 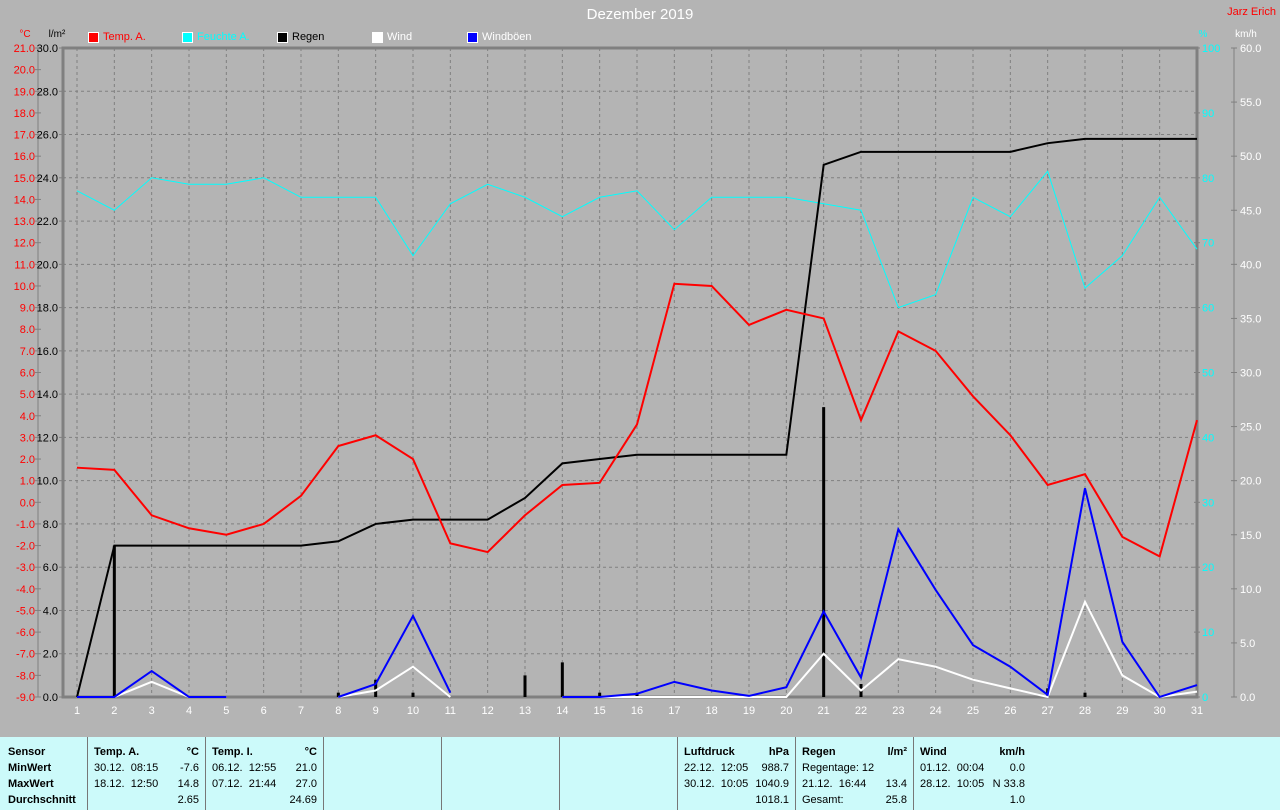 I want to click on rain-tick-label: 22.0, so click(x=47, y=222).